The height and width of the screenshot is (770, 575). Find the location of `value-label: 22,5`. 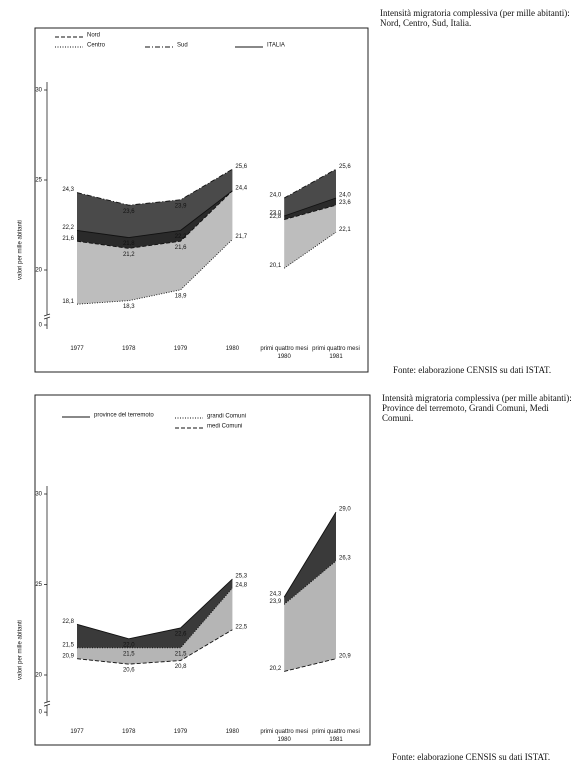

value-label: 22,5 is located at coordinates (241, 627).